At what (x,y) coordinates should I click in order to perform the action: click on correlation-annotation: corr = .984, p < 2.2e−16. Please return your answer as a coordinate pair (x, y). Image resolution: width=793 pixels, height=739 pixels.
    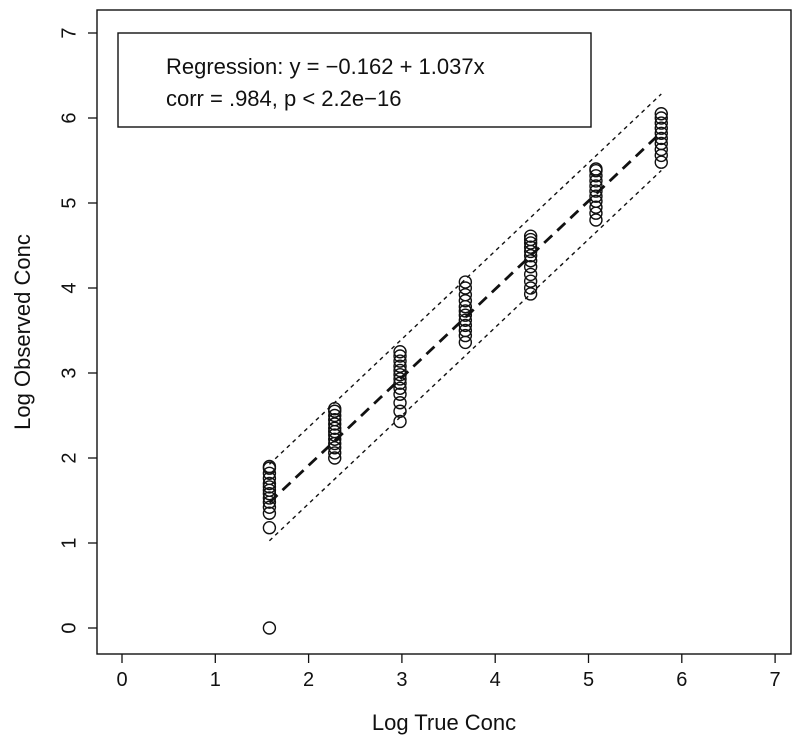
    Looking at the image, I should click on (283, 98).